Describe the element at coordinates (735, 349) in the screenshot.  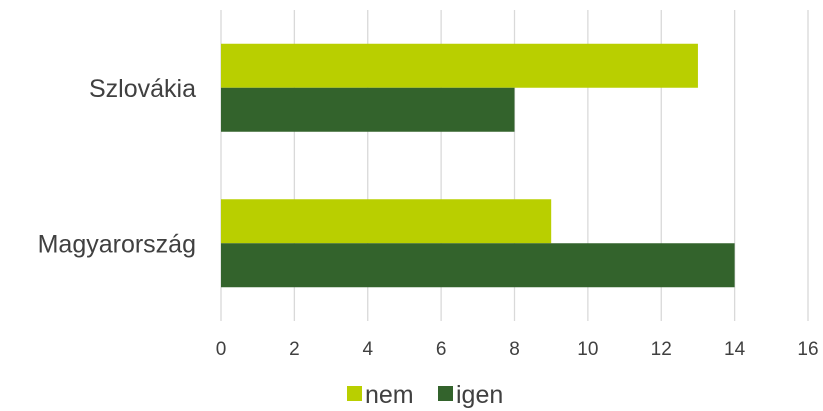
I see `x-tick-label-14: 14` at that location.